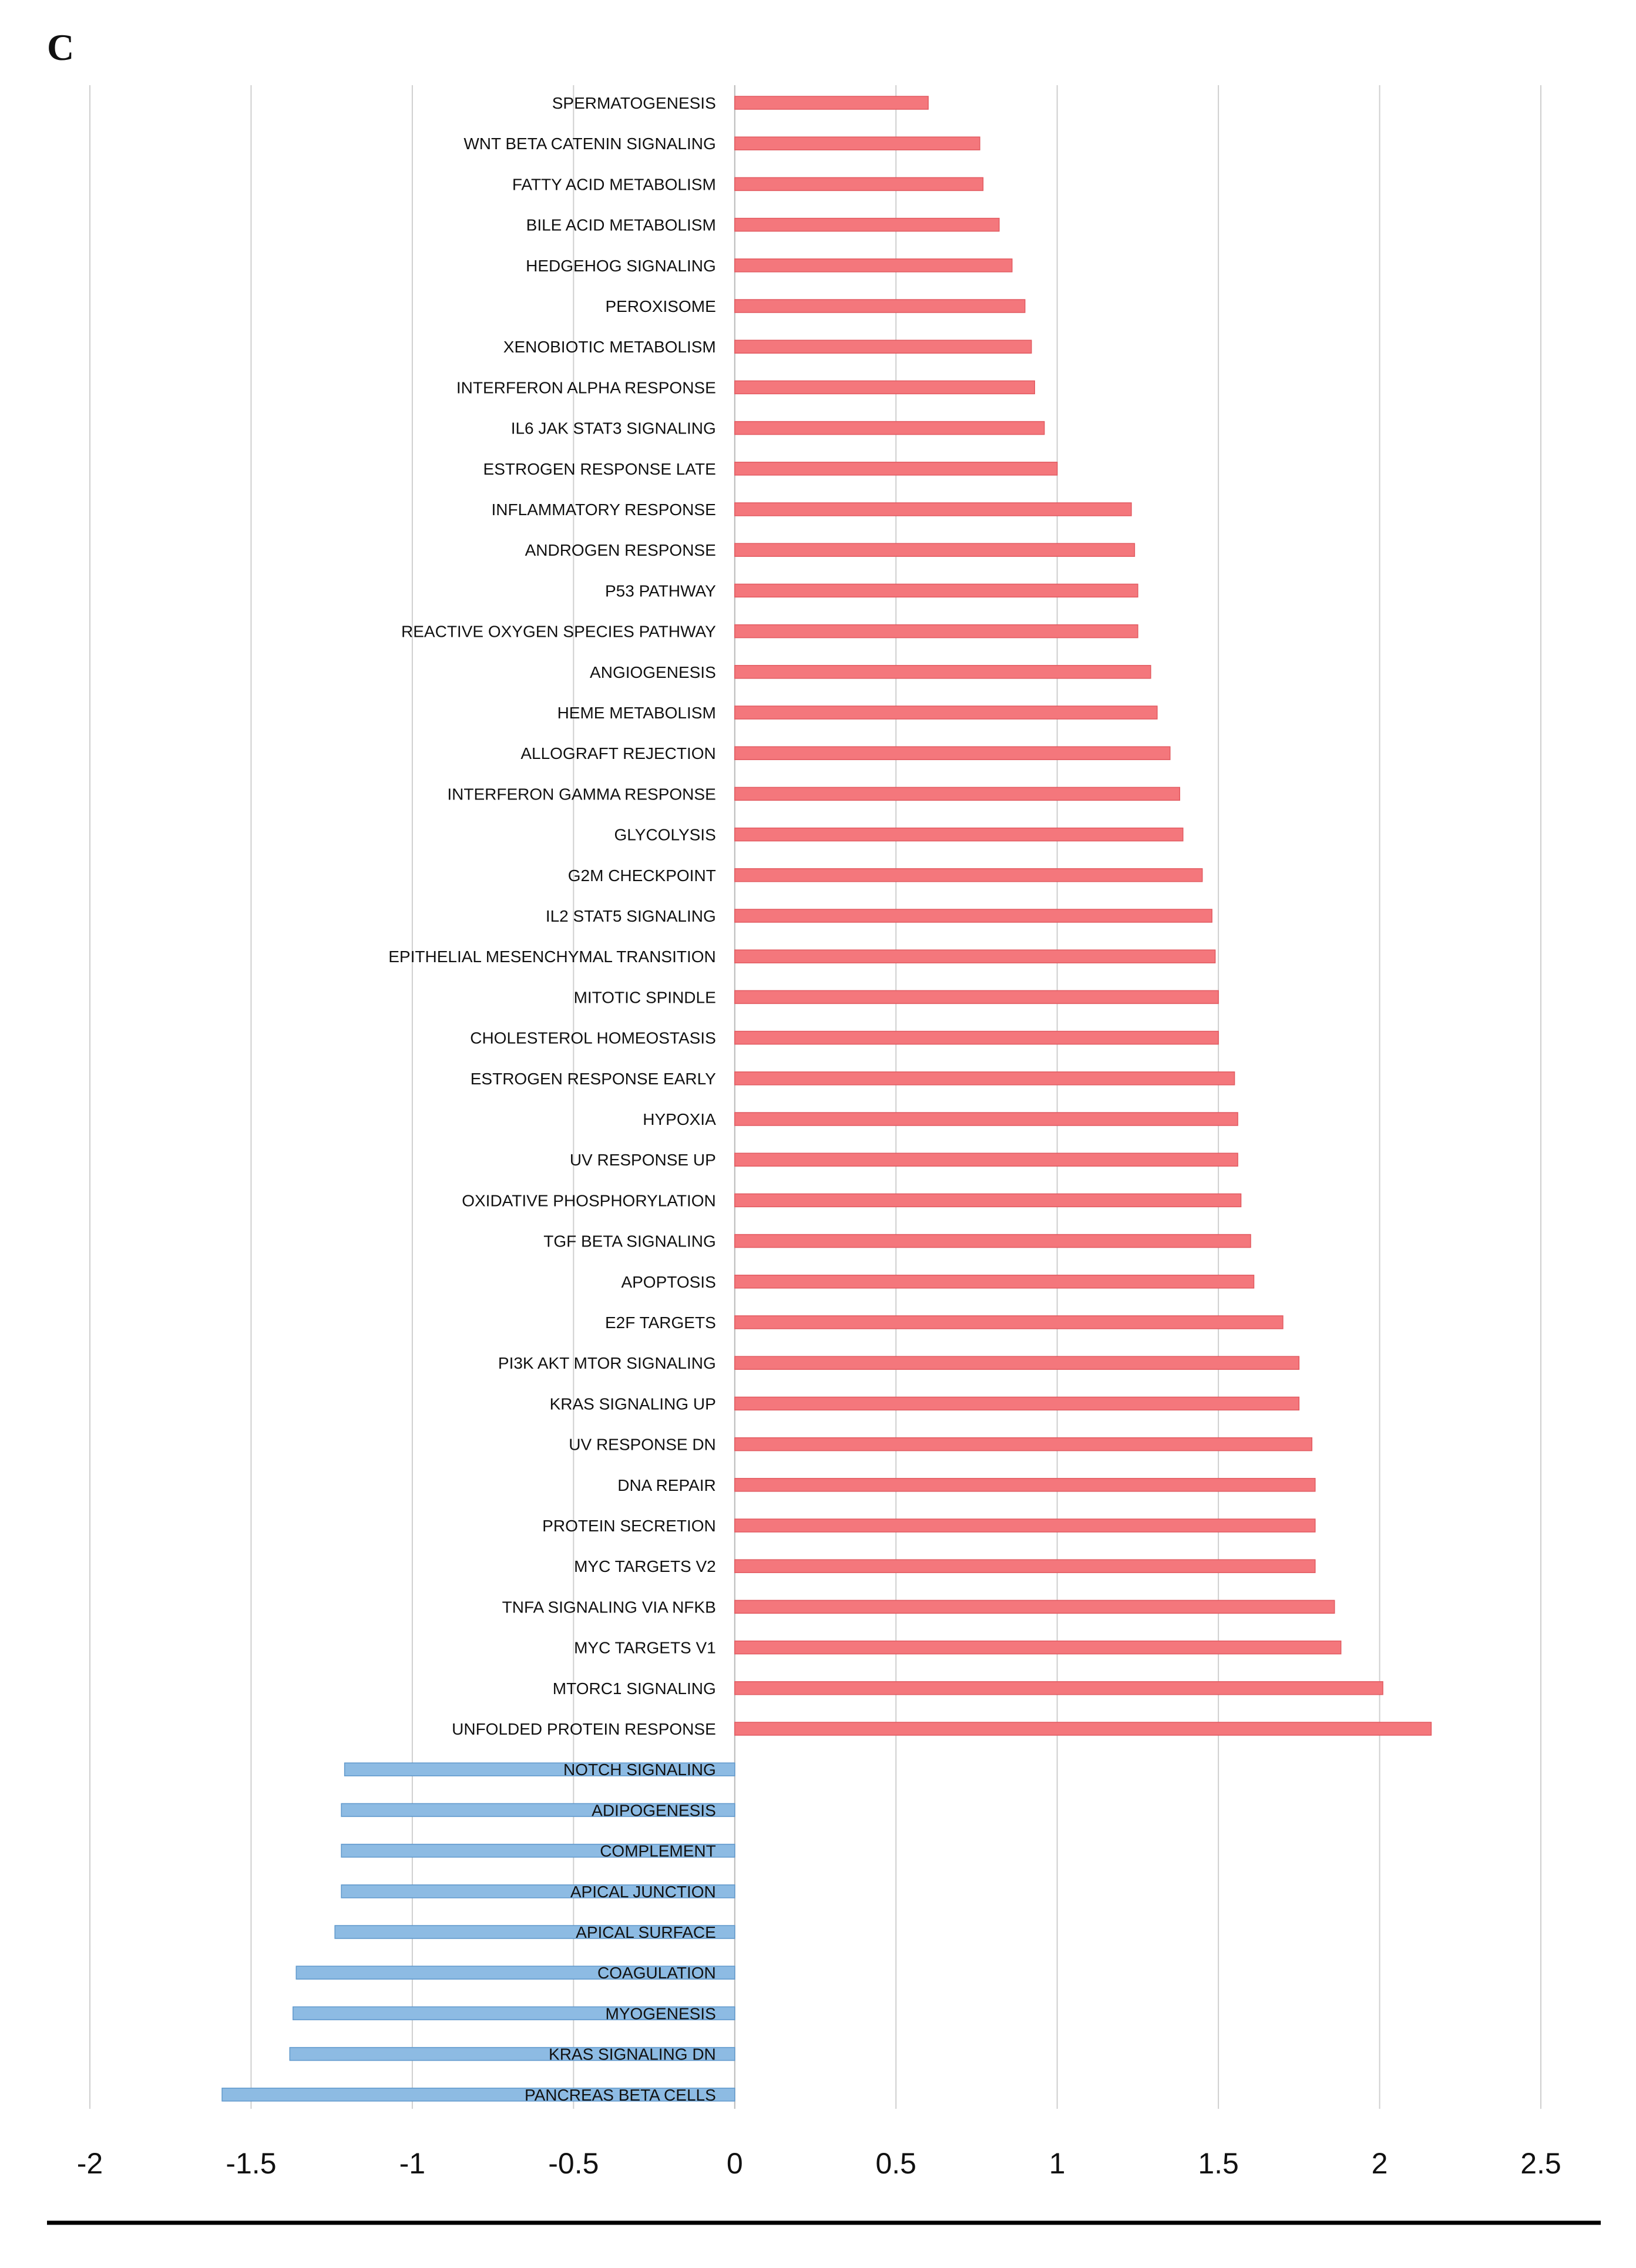  I want to click on label-notch-signaling: NOTCH SIGNALING, so click(639, 1769).